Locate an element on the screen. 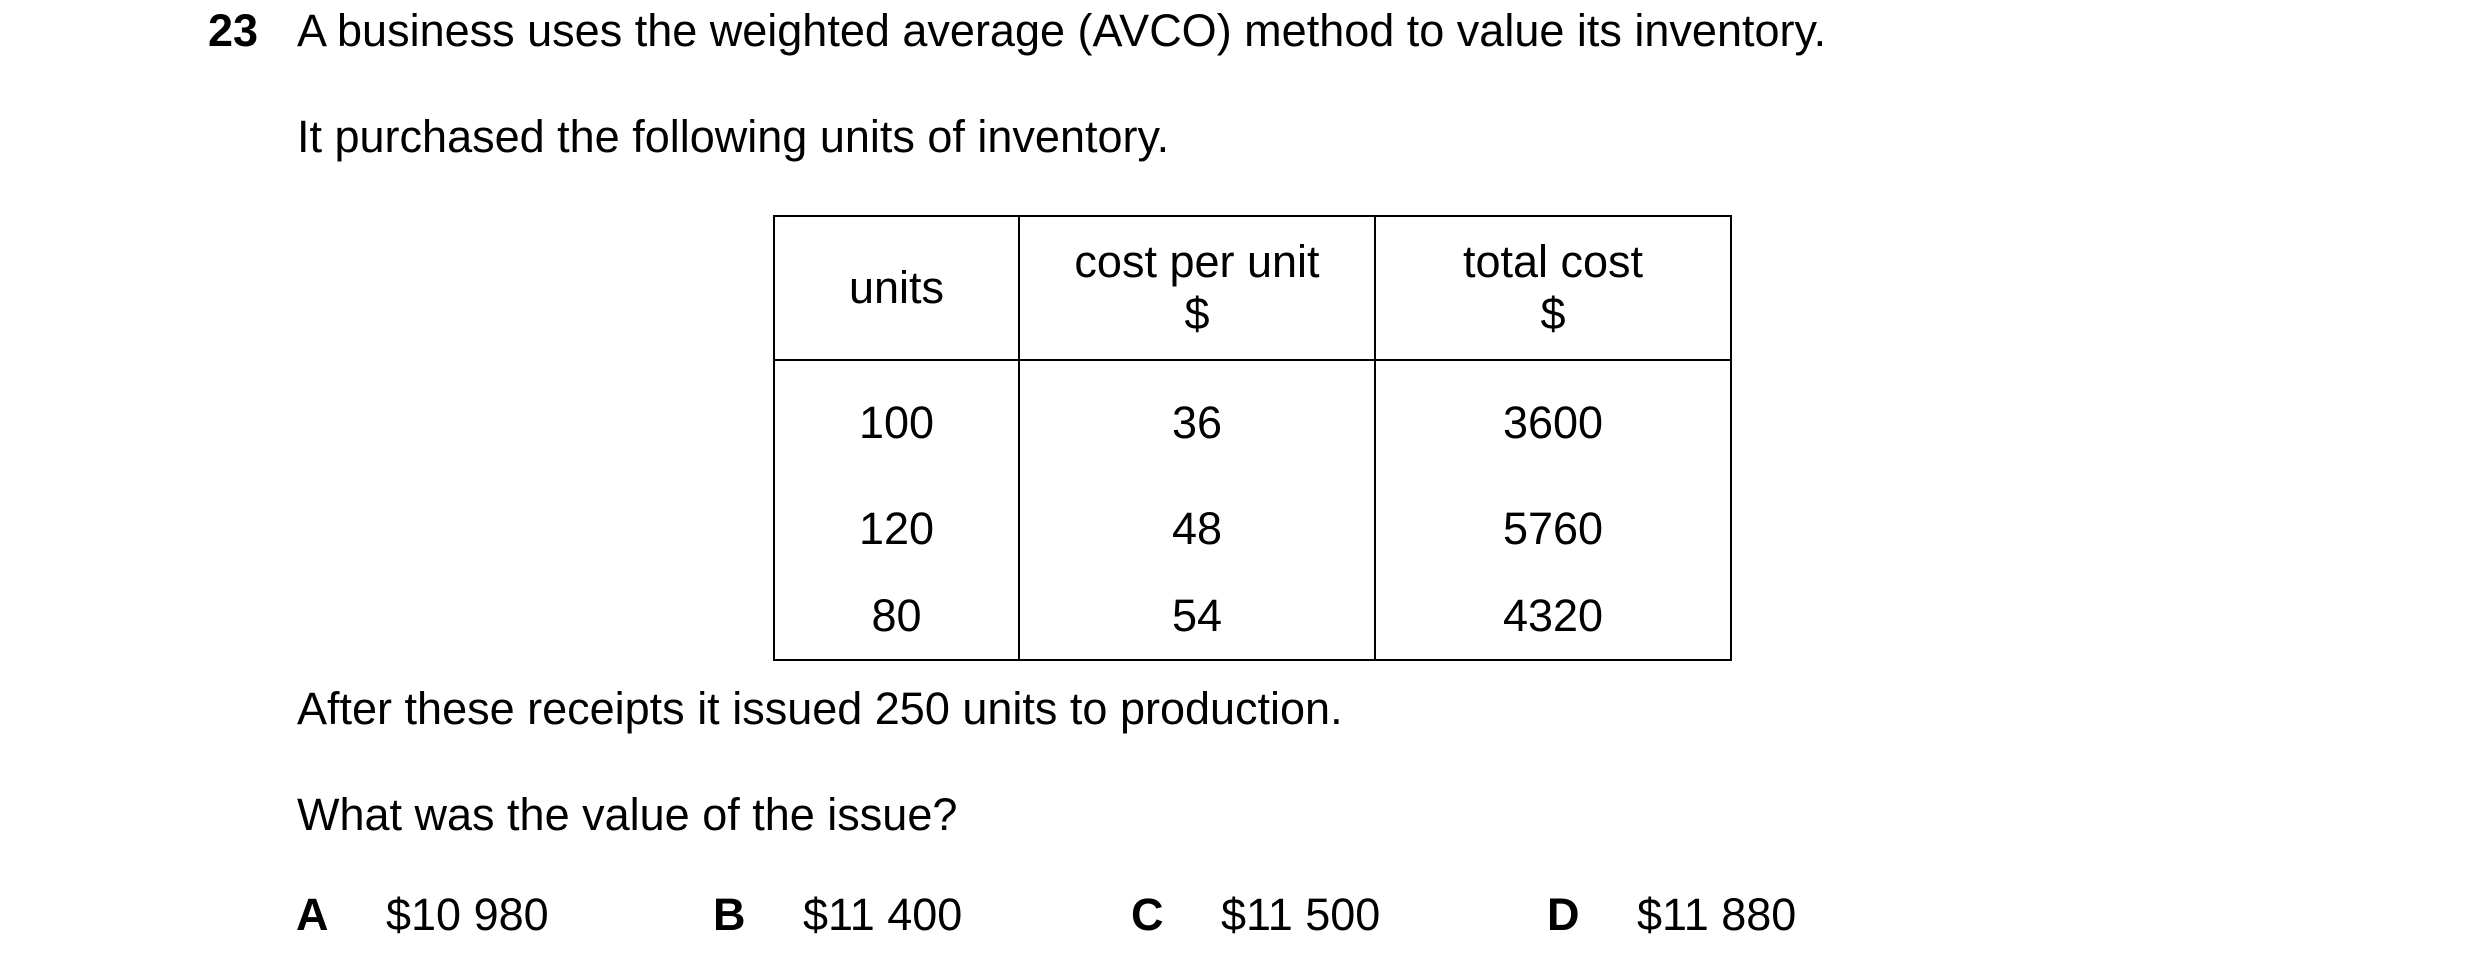 This screenshot has width=2480, height=968. option-a-letter: A is located at coordinates (312, 914).